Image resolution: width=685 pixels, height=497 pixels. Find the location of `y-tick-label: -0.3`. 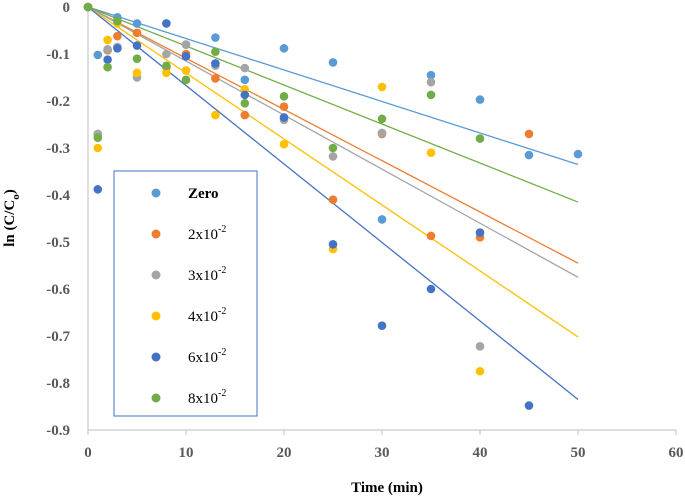

y-tick-label: -0.3 is located at coordinates (58, 149).